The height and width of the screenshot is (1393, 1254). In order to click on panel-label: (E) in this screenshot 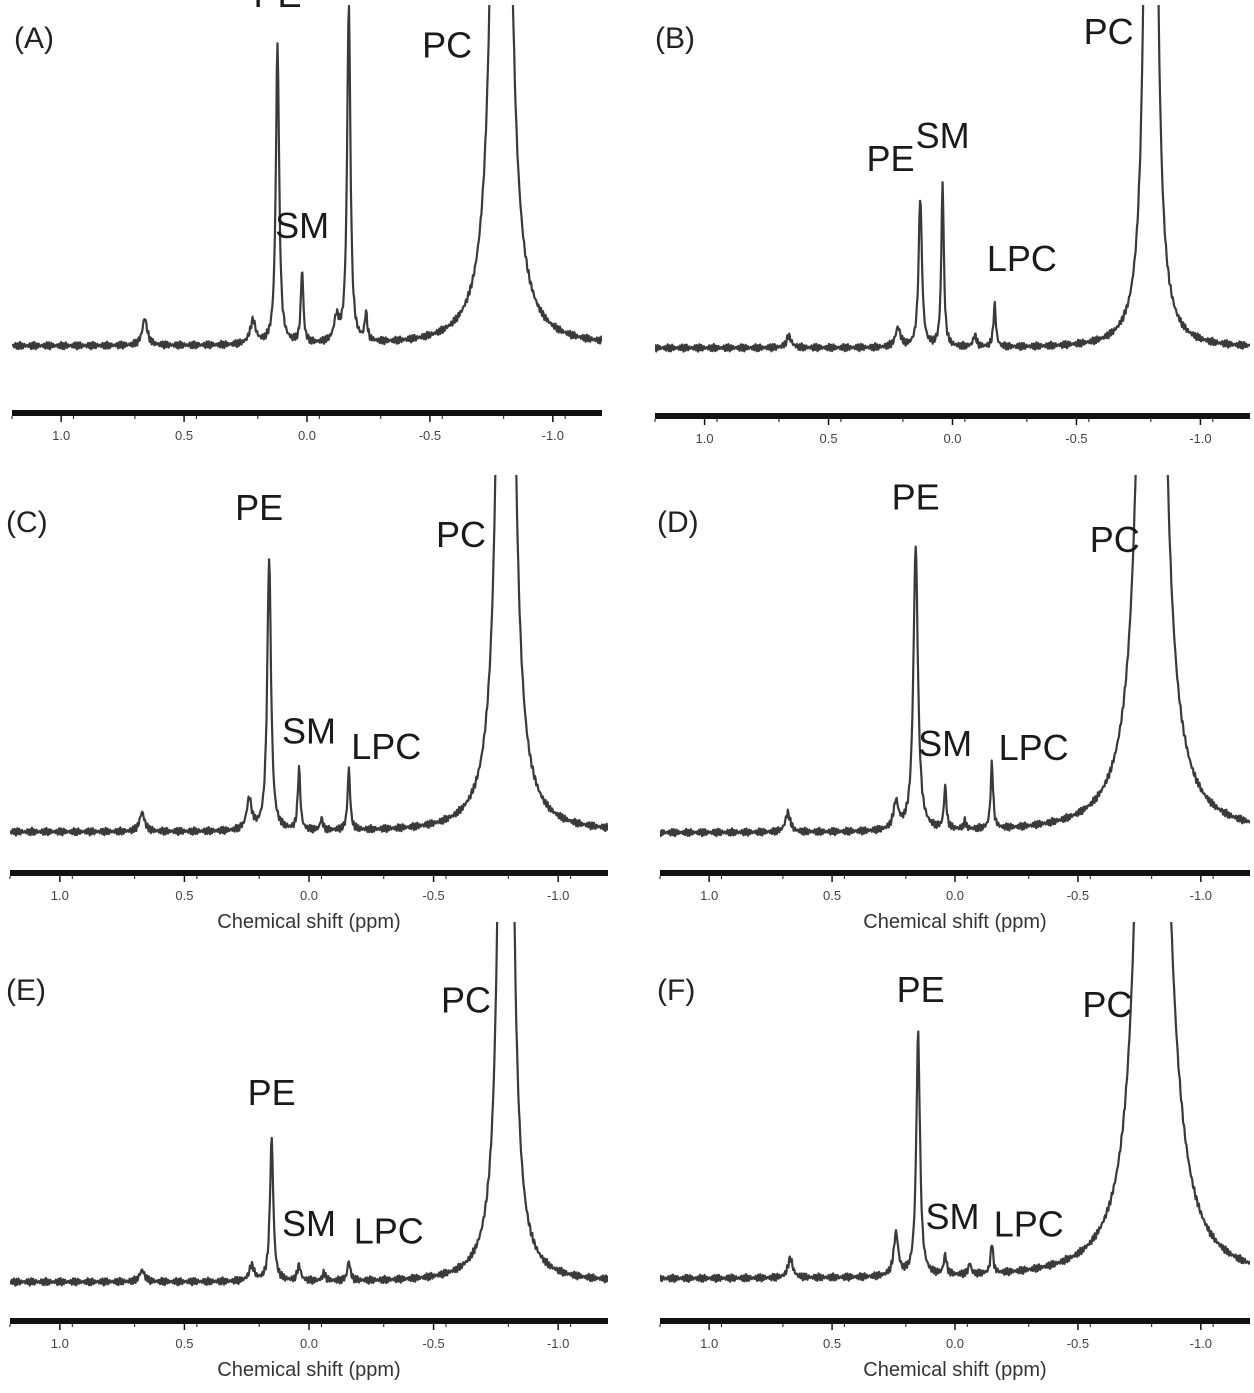, I will do `click(26, 990)`.